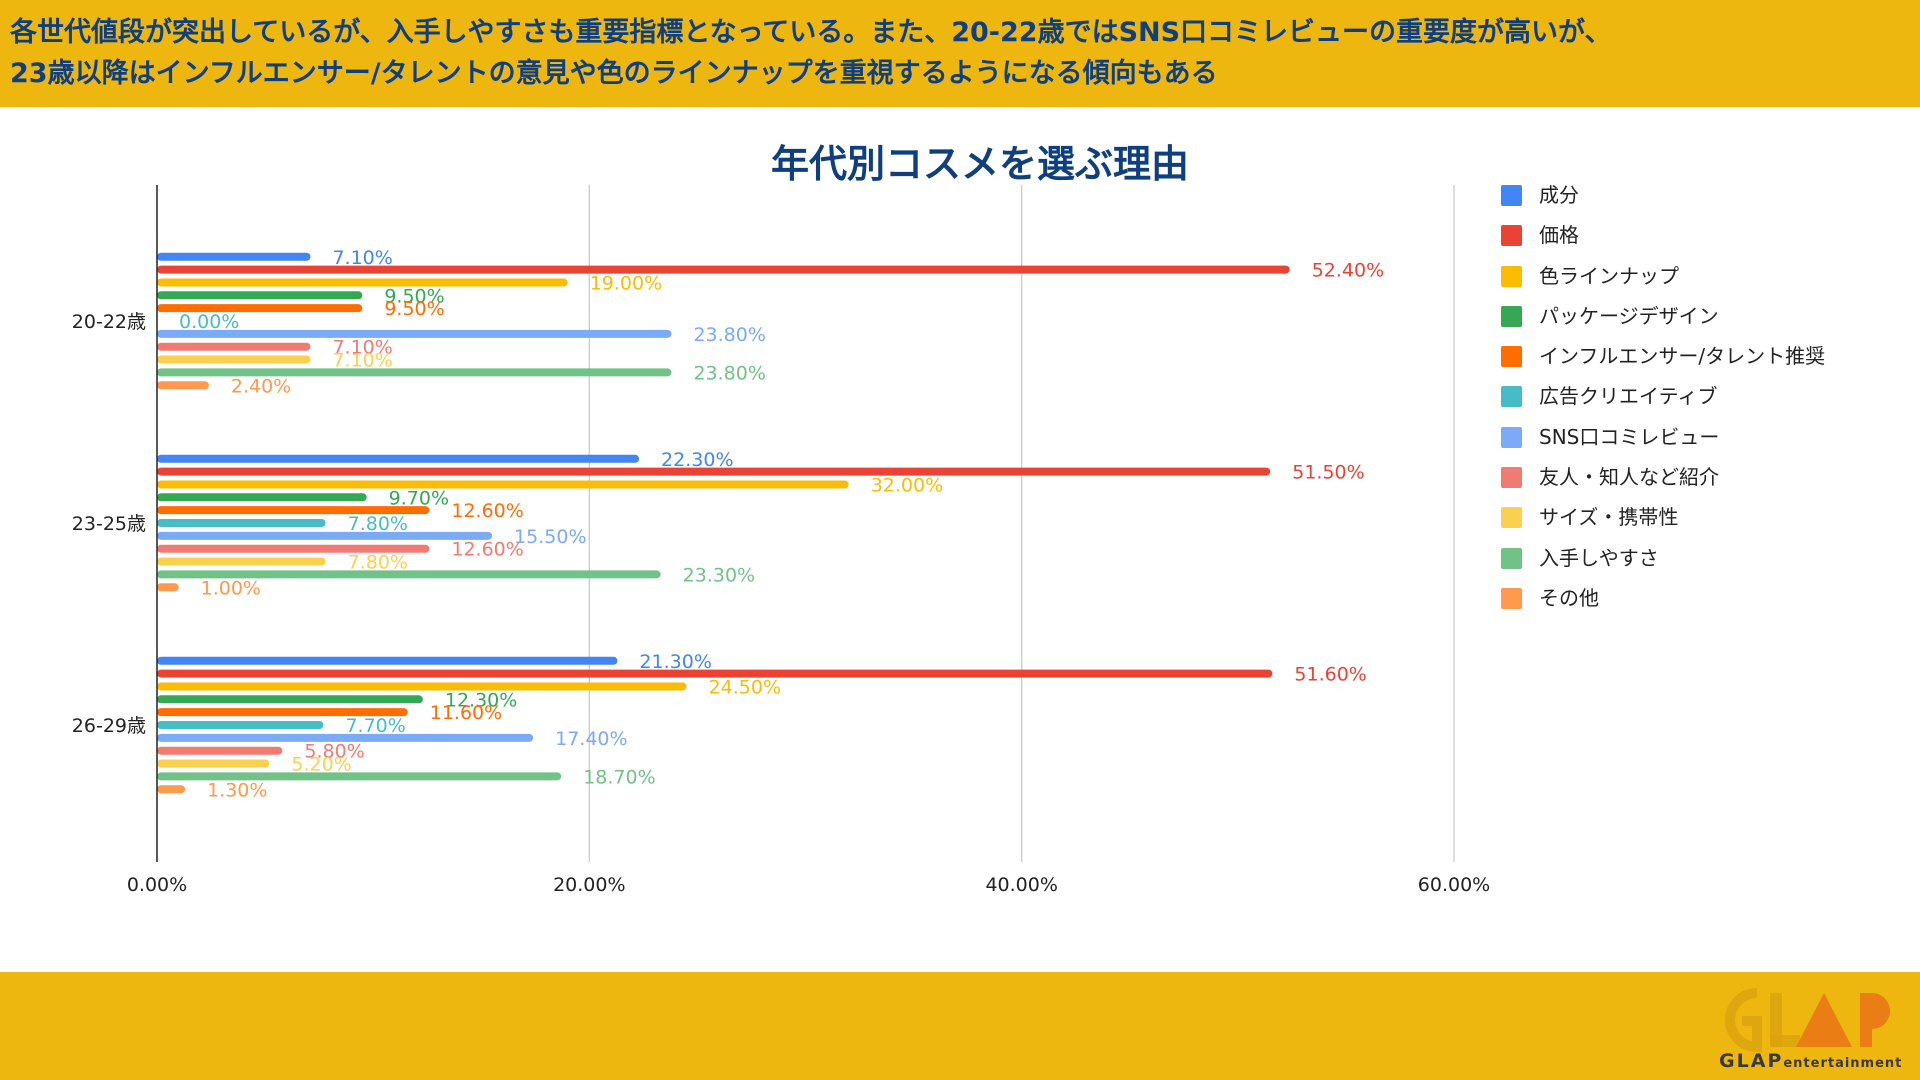 Image resolution: width=1920 pixels, height=1080 pixels. I want to click on data-label: 51.60%, so click(1330, 675).